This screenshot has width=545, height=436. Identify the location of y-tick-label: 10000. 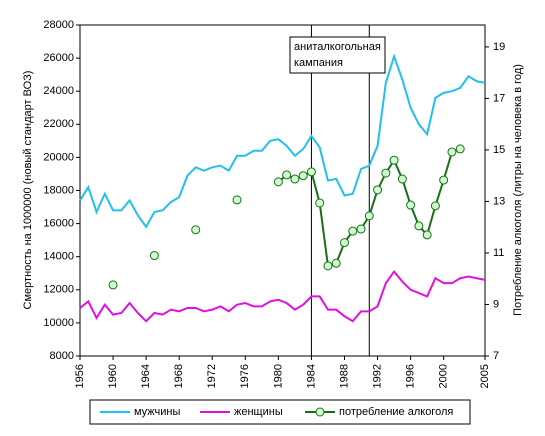
(58, 323).